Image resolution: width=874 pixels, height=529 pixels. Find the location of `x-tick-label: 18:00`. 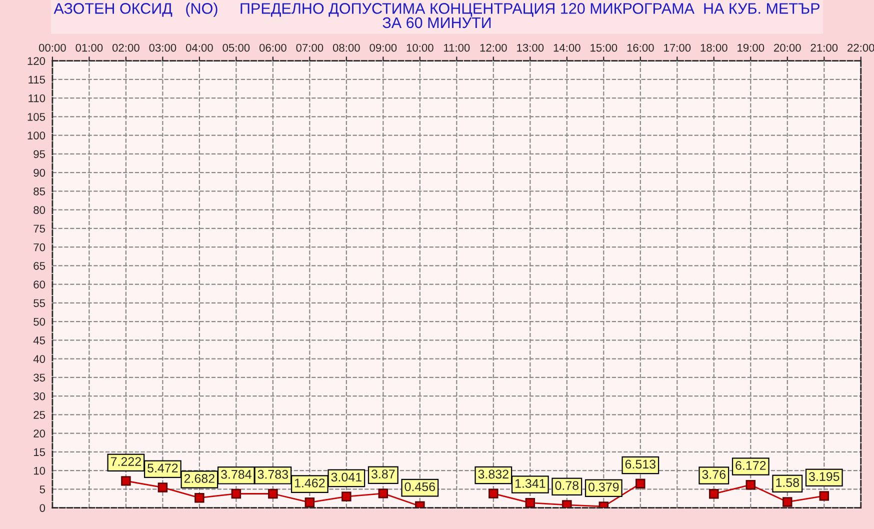

x-tick-label: 18:00 is located at coordinates (714, 48).